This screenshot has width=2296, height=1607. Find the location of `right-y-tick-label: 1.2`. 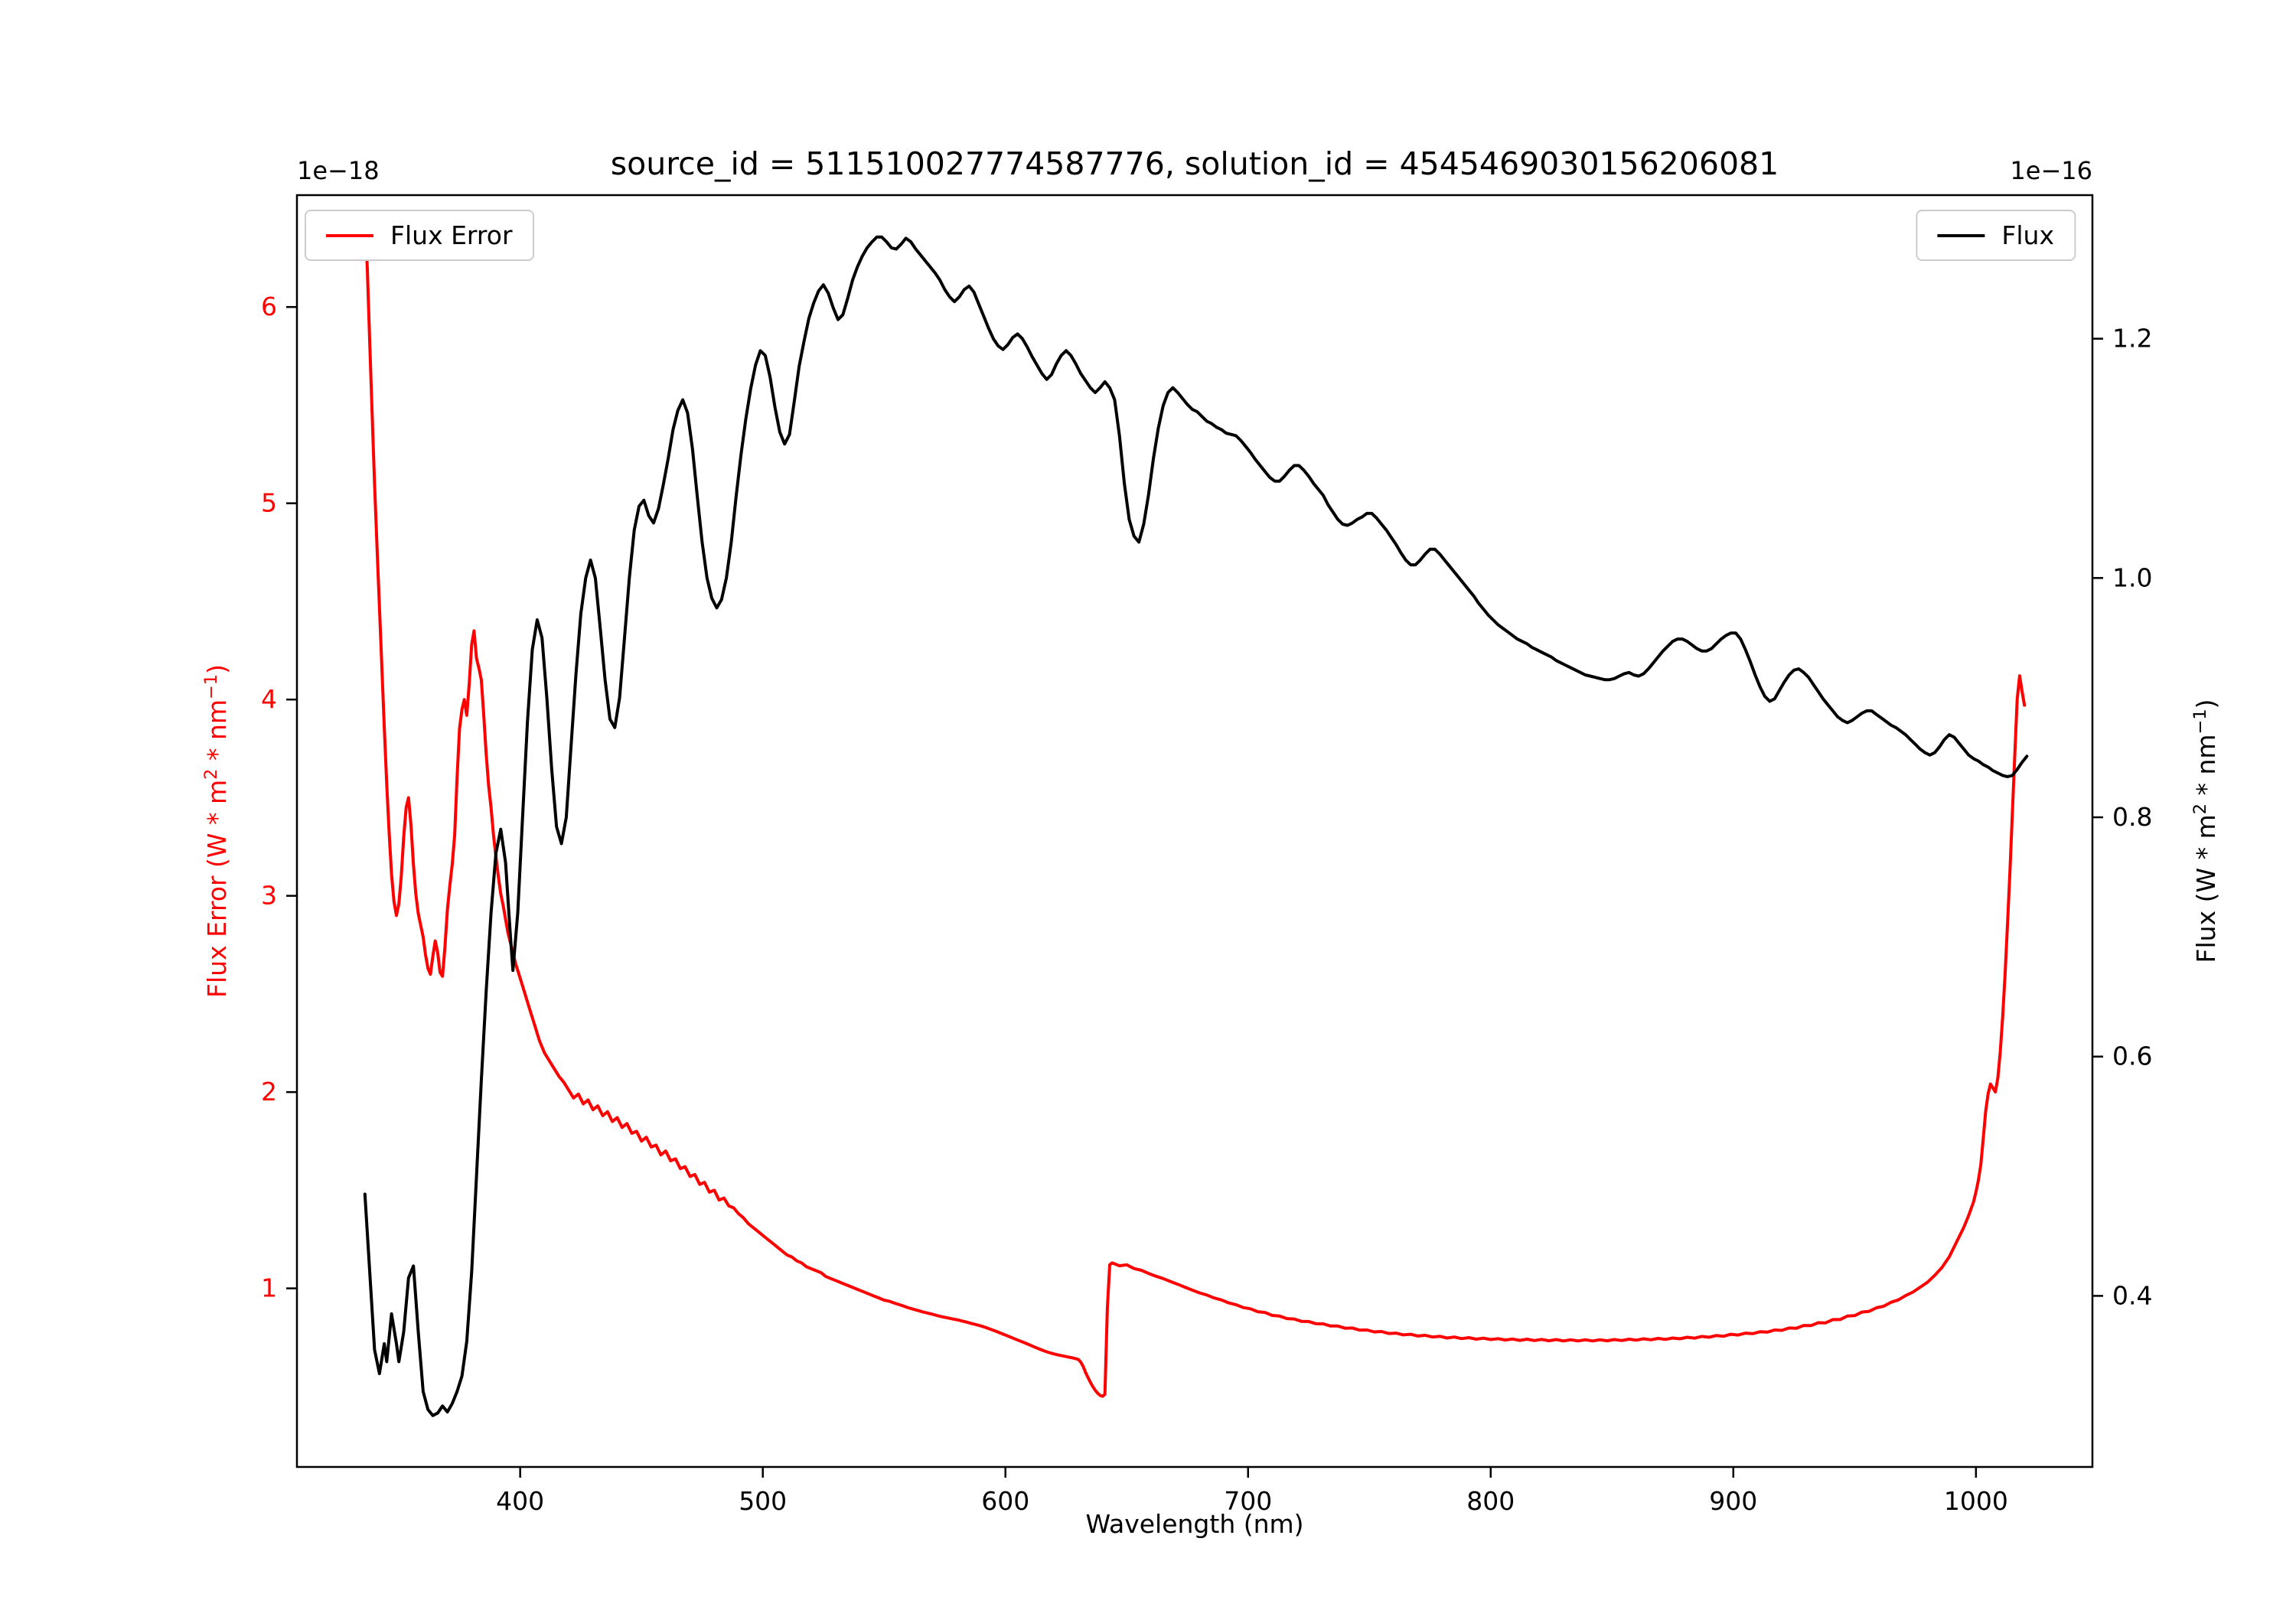

right-y-tick-label: 1.2 is located at coordinates (2132, 339).